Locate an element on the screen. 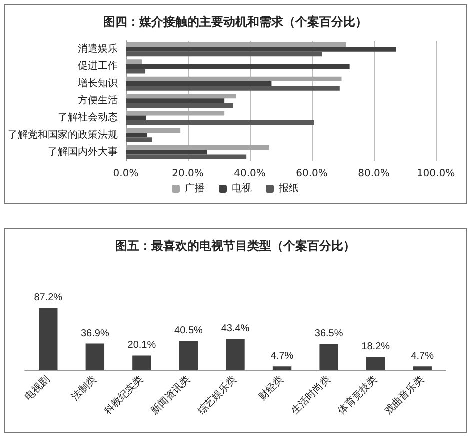 This screenshot has width=473, height=437. y-tick-label: 了解党和国家的政策法规 is located at coordinates (63, 134).